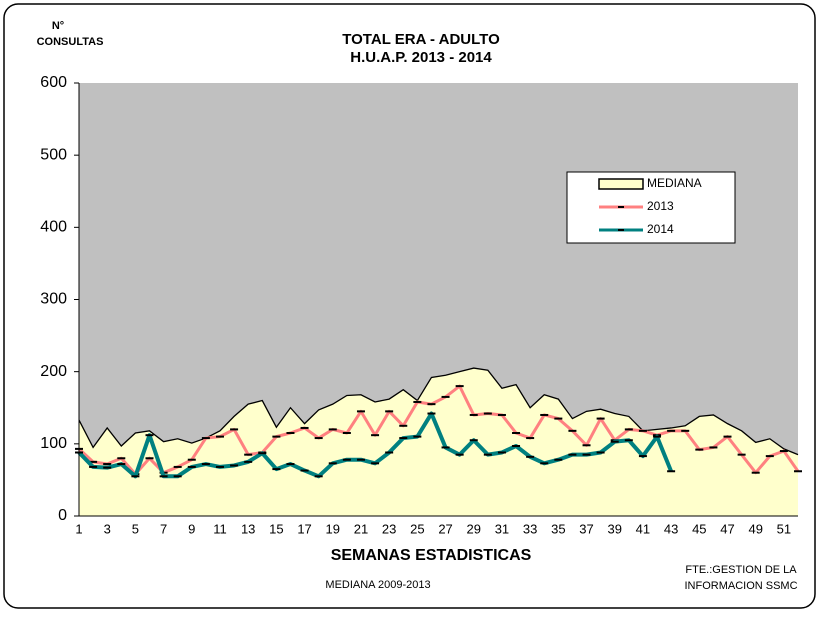 The height and width of the screenshot is (621, 822). What do you see at coordinates (740, 586) in the screenshot?
I see `source-note: INFORMACION SSMC` at bounding box center [740, 586].